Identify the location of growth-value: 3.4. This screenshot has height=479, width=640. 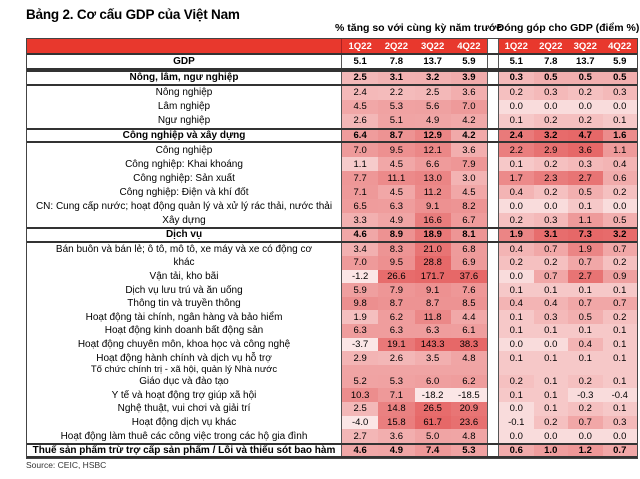
(360, 249).